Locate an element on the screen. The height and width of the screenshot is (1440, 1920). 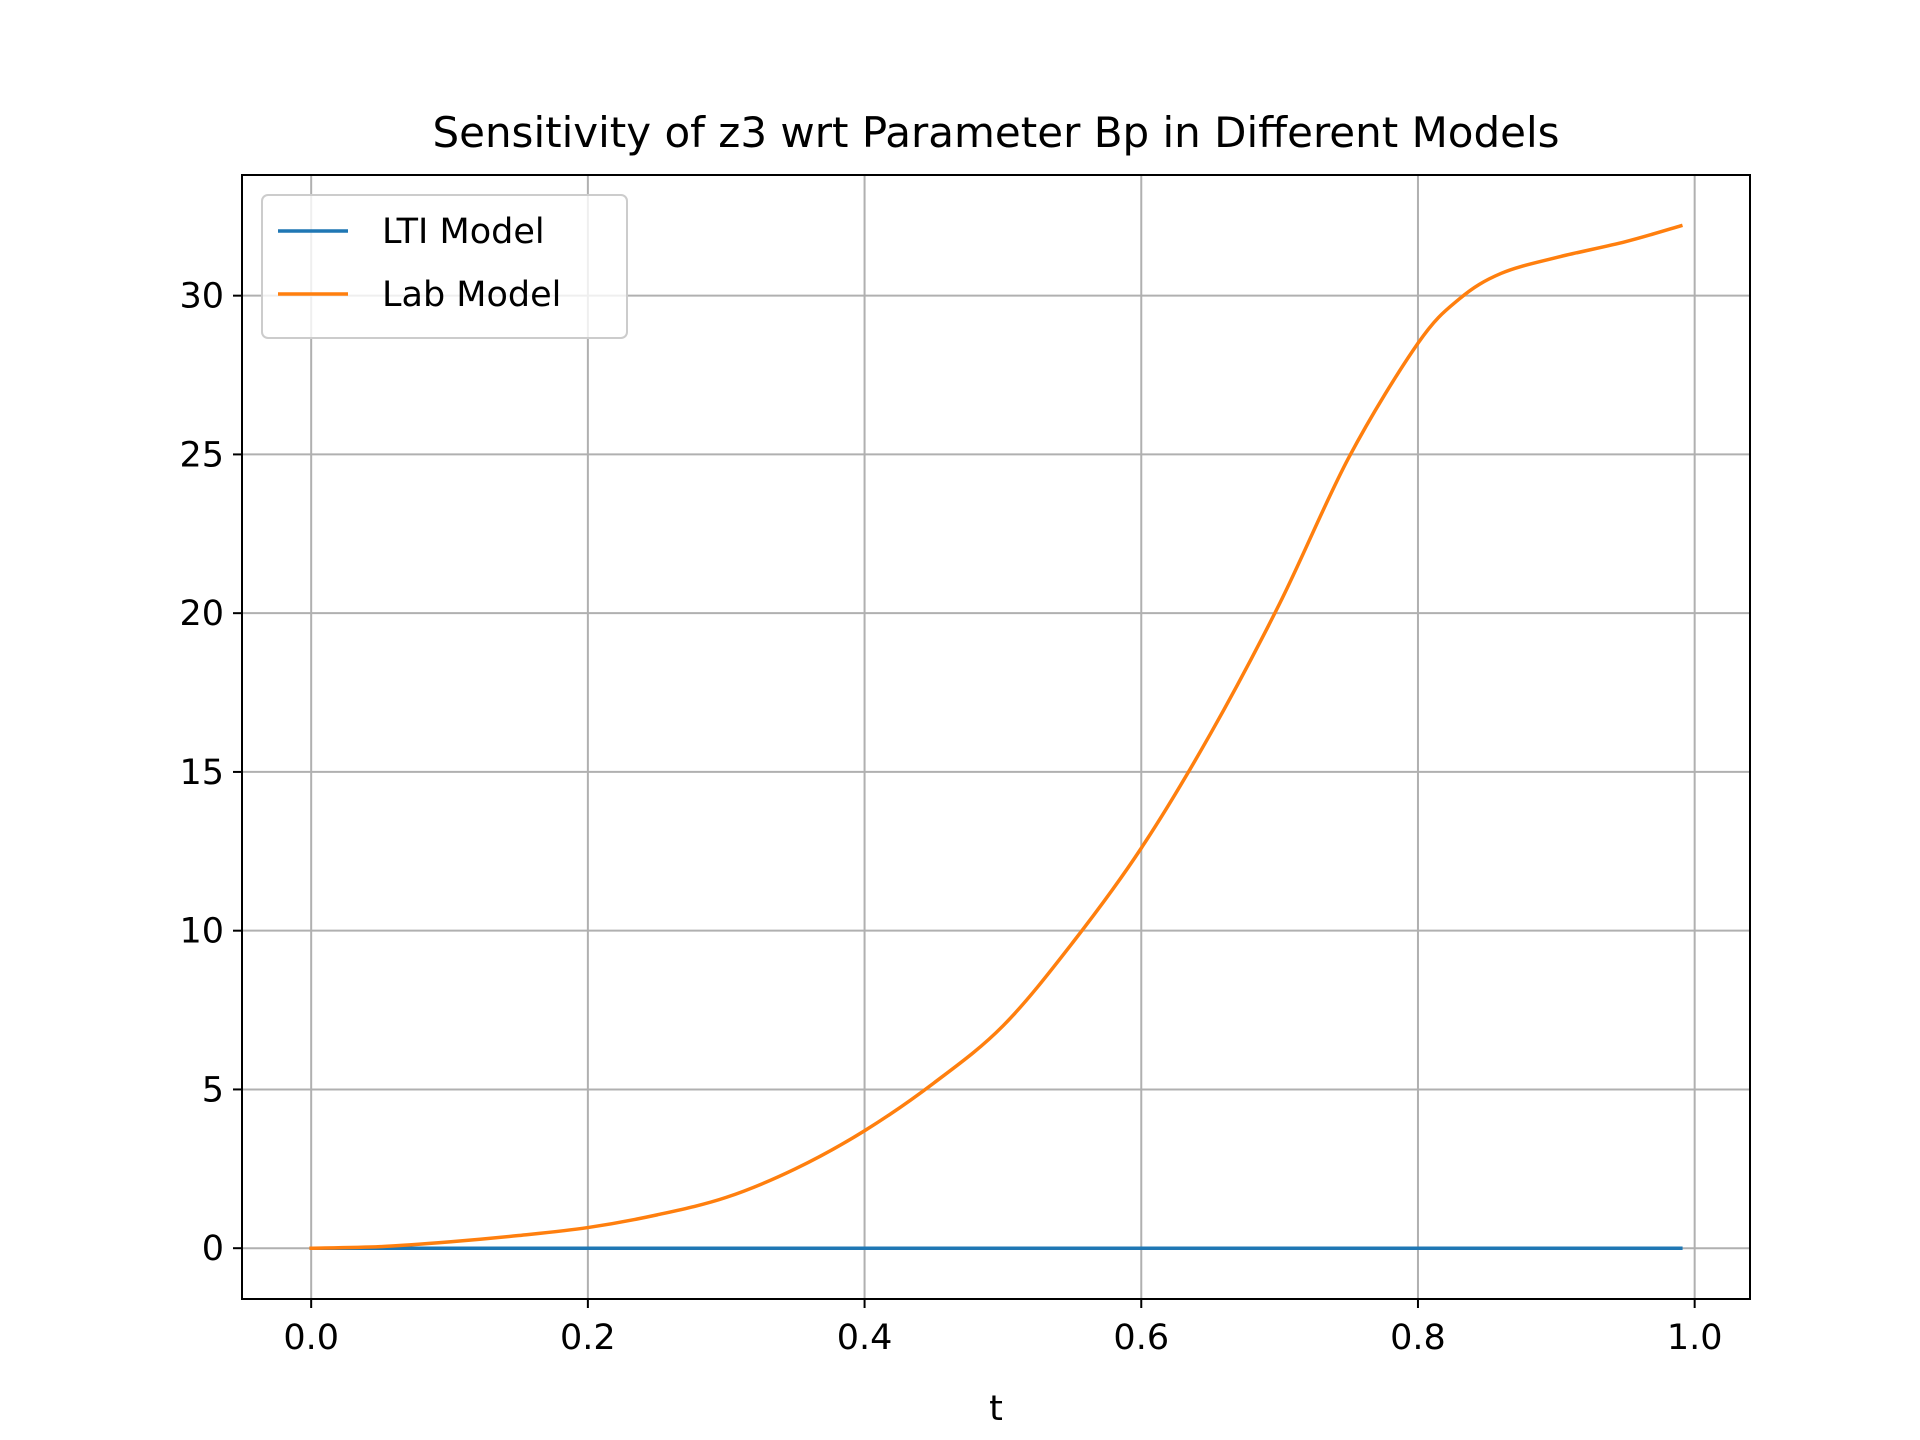
legend-label-lti-model: LTI Model is located at coordinates (463, 232).